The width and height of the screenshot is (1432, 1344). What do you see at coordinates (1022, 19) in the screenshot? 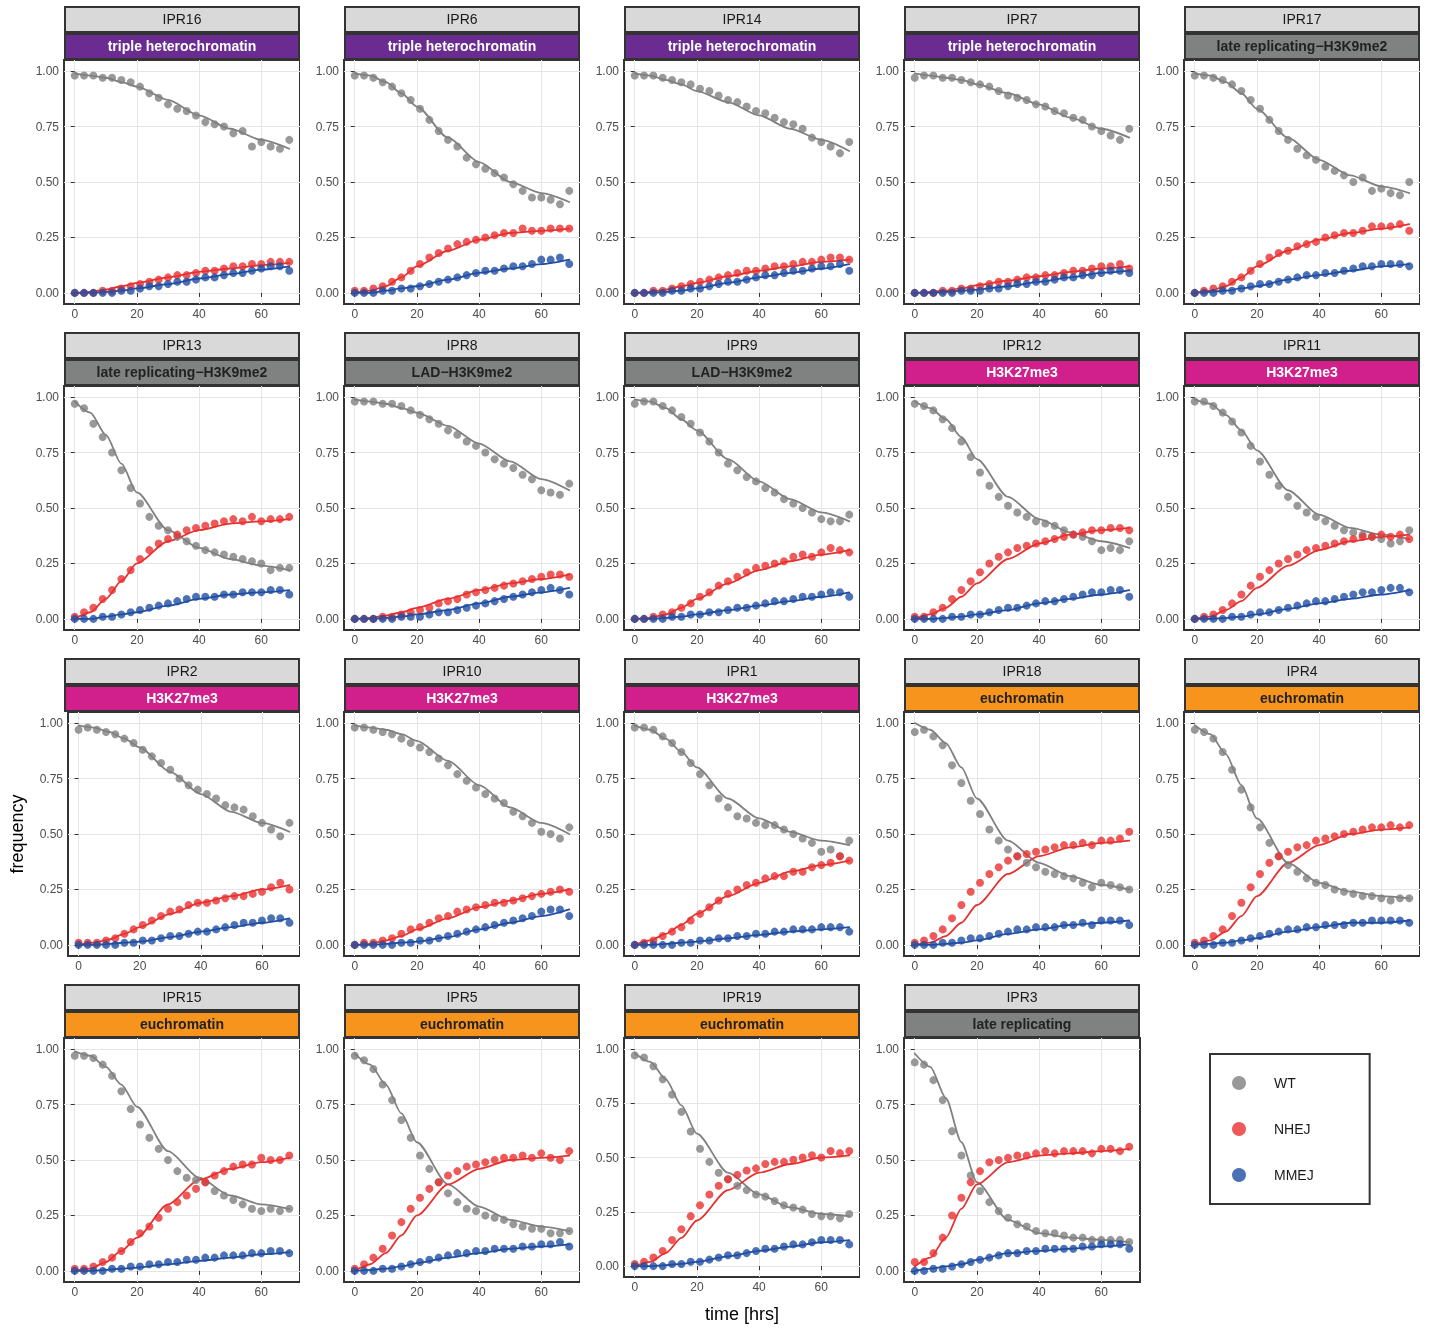
I see `chart-title: IPR7` at bounding box center [1022, 19].